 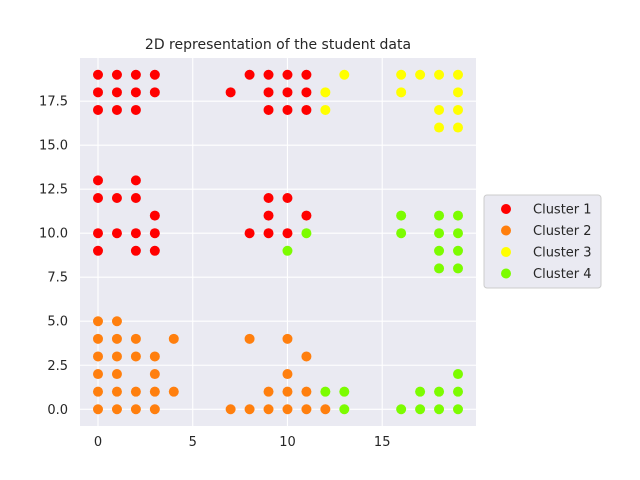 What do you see at coordinates (193, 442) in the screenshot?
I see `x-tick-label: 5` at bounding box center [193, 442].